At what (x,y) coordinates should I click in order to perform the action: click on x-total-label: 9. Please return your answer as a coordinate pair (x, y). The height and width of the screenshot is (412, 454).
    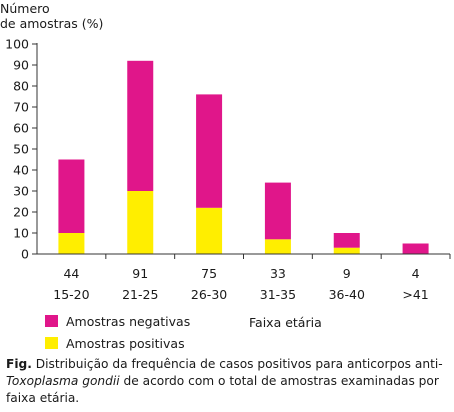
    Looking at the image, I should click on (347, 273).